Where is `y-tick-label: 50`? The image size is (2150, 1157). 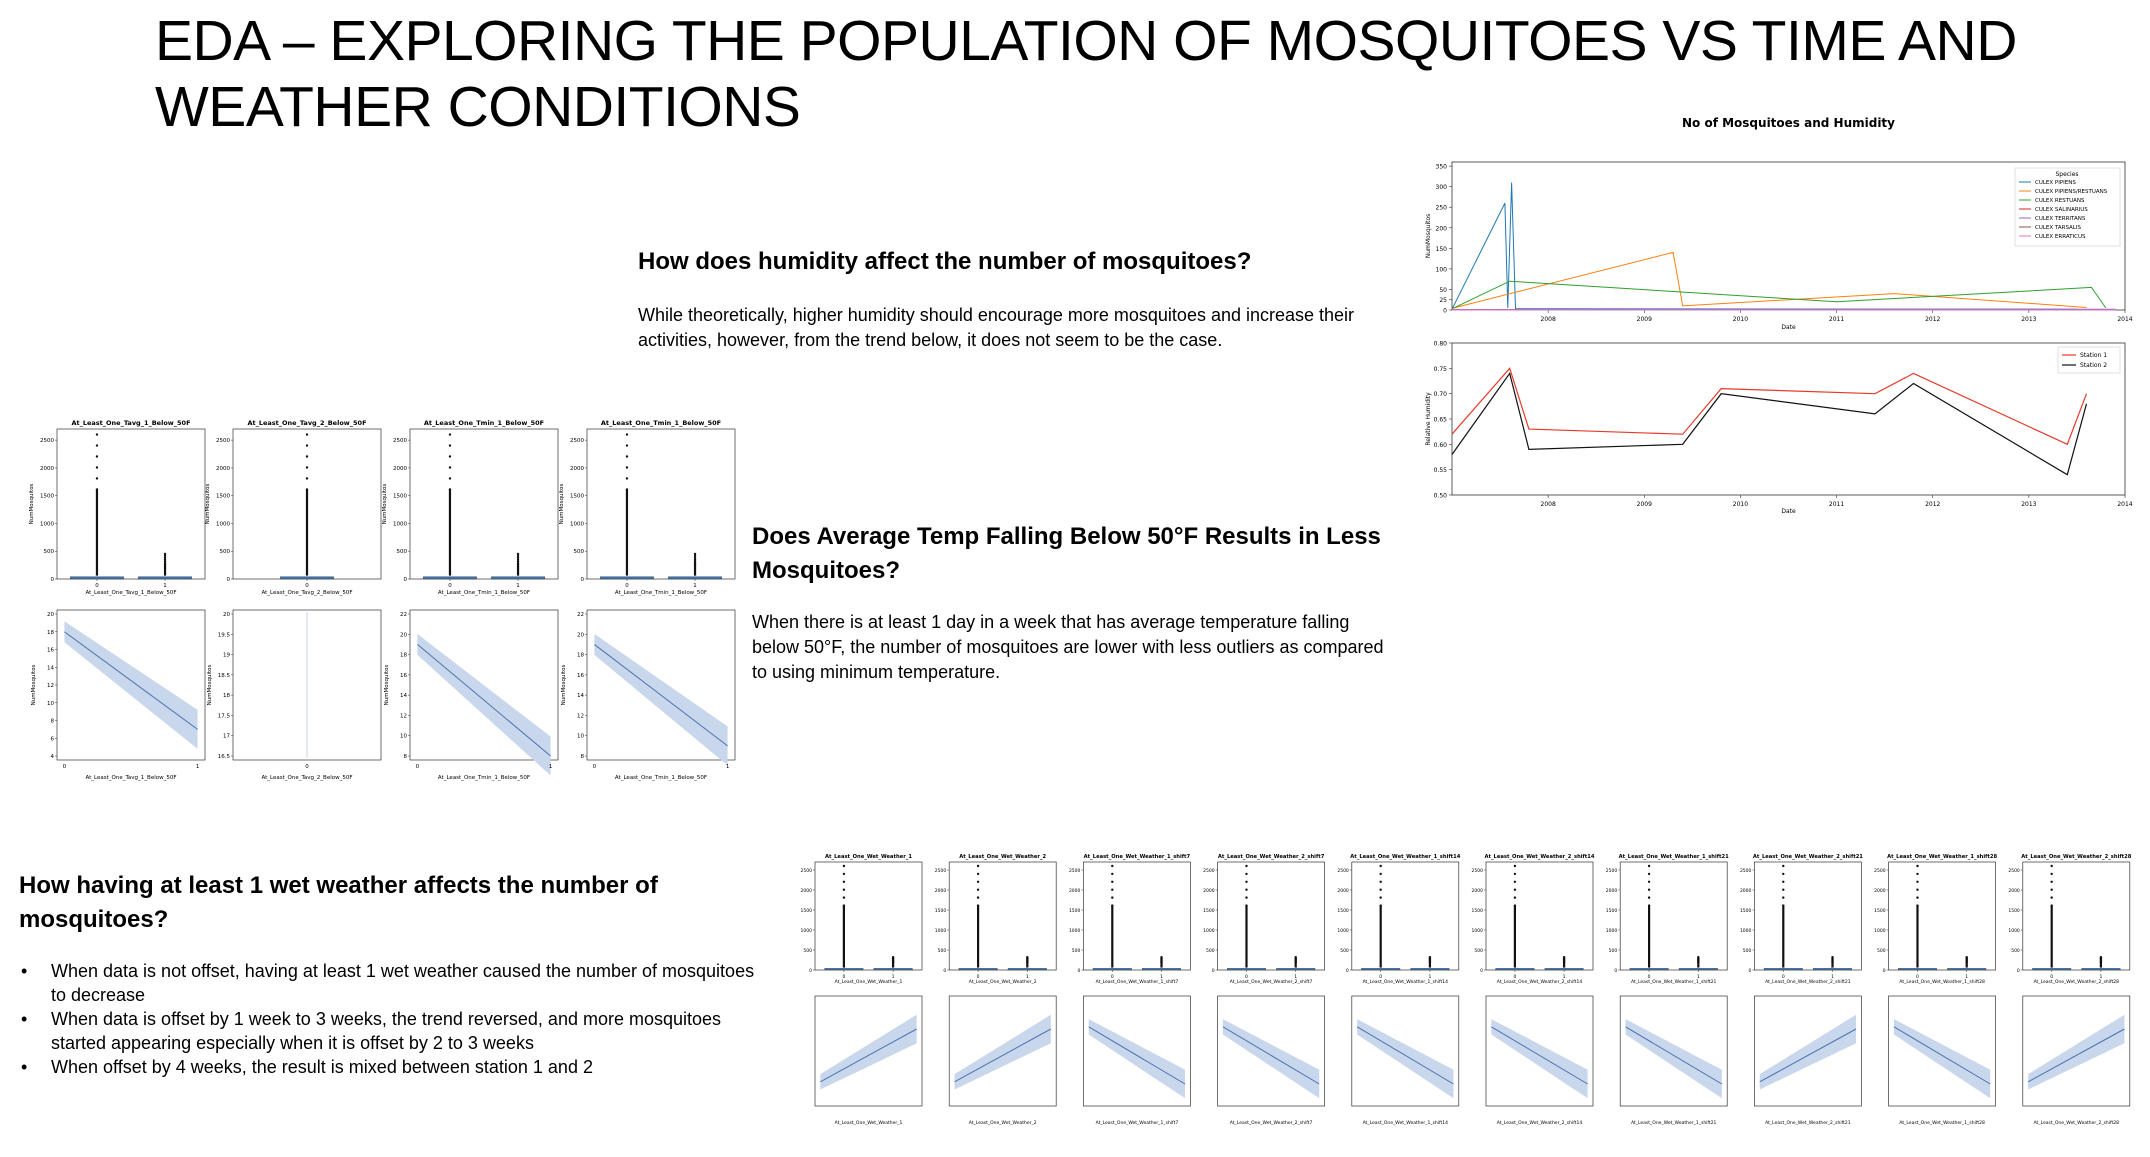 y-tick-label: 50 is located at coordinates (1443, 290).